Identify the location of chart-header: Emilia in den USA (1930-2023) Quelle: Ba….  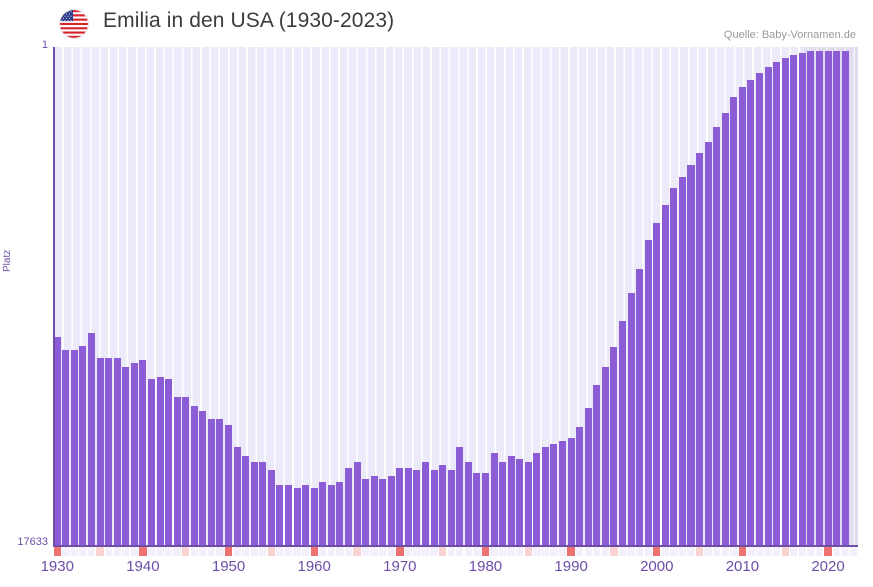
(436, 23).